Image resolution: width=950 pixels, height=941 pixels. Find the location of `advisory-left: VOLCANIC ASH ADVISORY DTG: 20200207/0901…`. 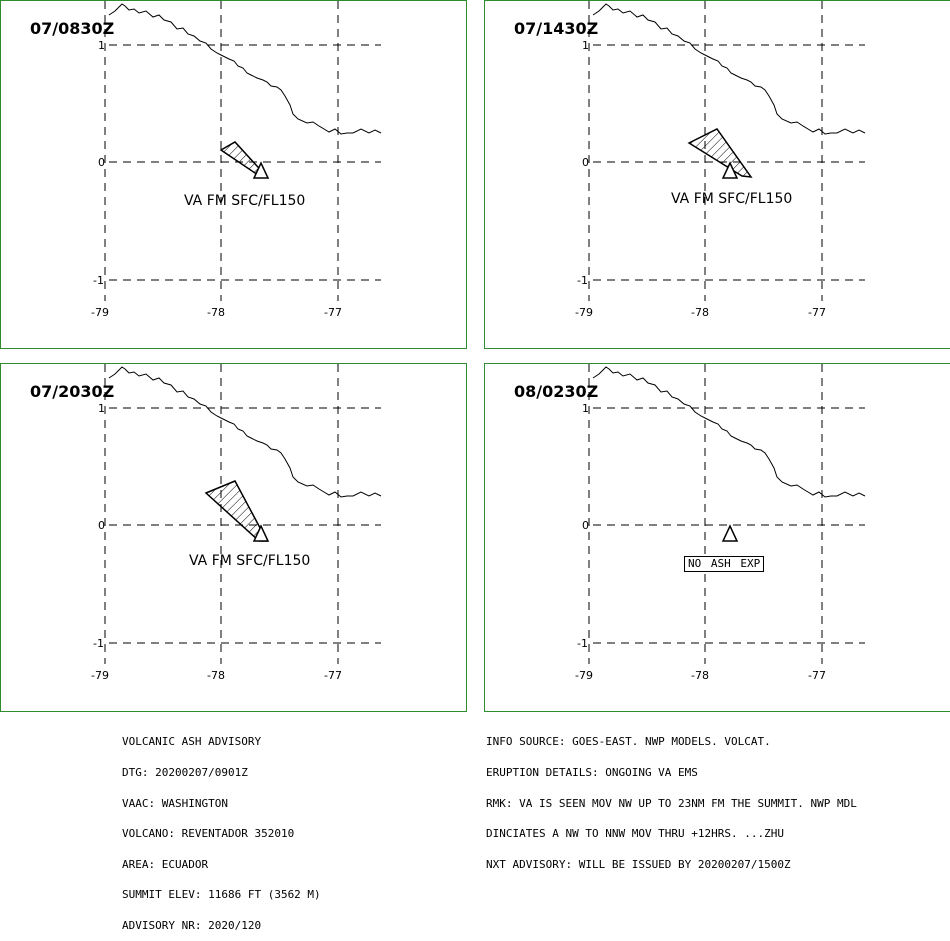

advisory-left: VOLCANIC ASH ADVISORY DTG: 20200207/0901… is located at coordinates (221, 829).